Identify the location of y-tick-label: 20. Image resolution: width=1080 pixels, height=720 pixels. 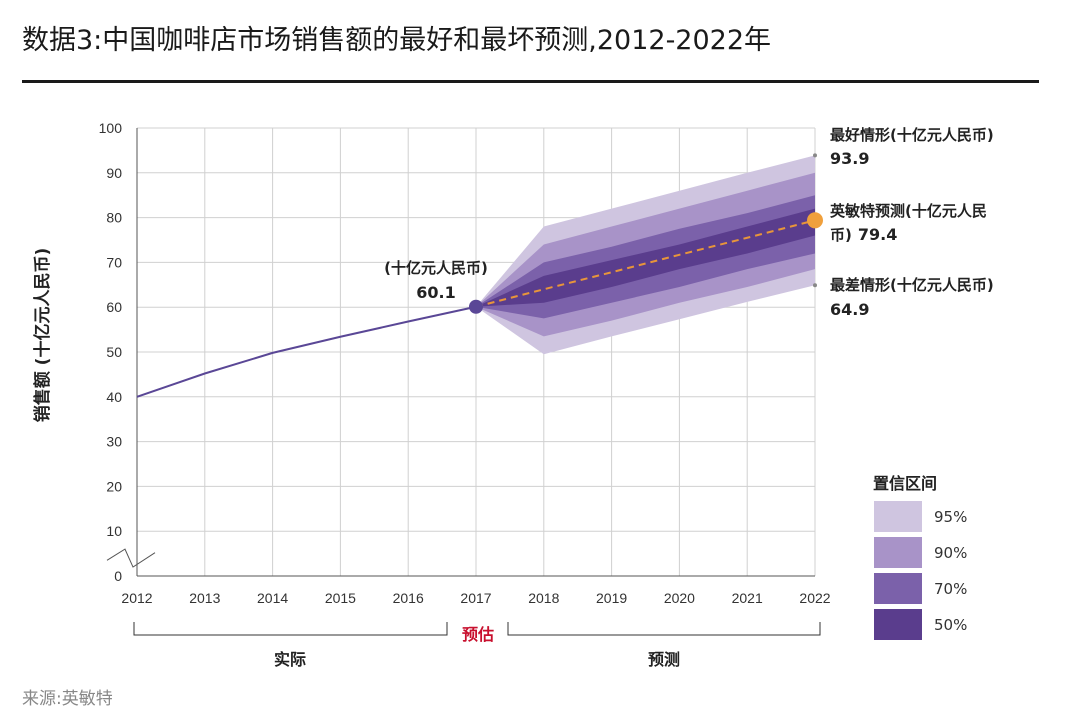
(114, 486).